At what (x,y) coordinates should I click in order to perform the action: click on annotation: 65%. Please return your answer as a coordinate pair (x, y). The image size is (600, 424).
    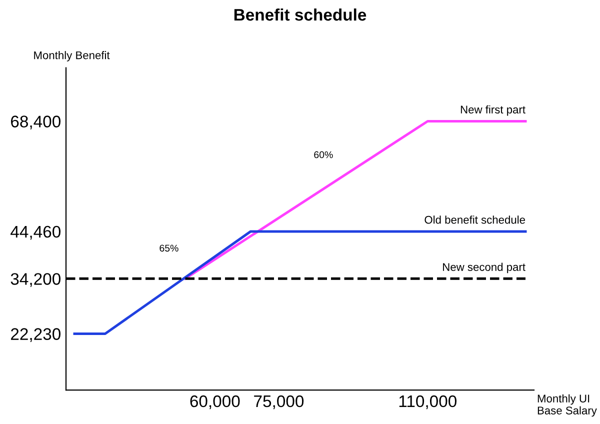
    Looking at the image, I should click on (169, 248).